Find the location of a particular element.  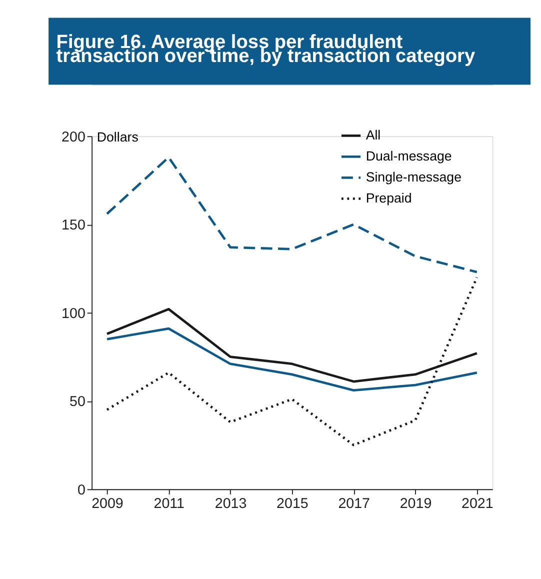

line-series is located at coordinates (292, 359).